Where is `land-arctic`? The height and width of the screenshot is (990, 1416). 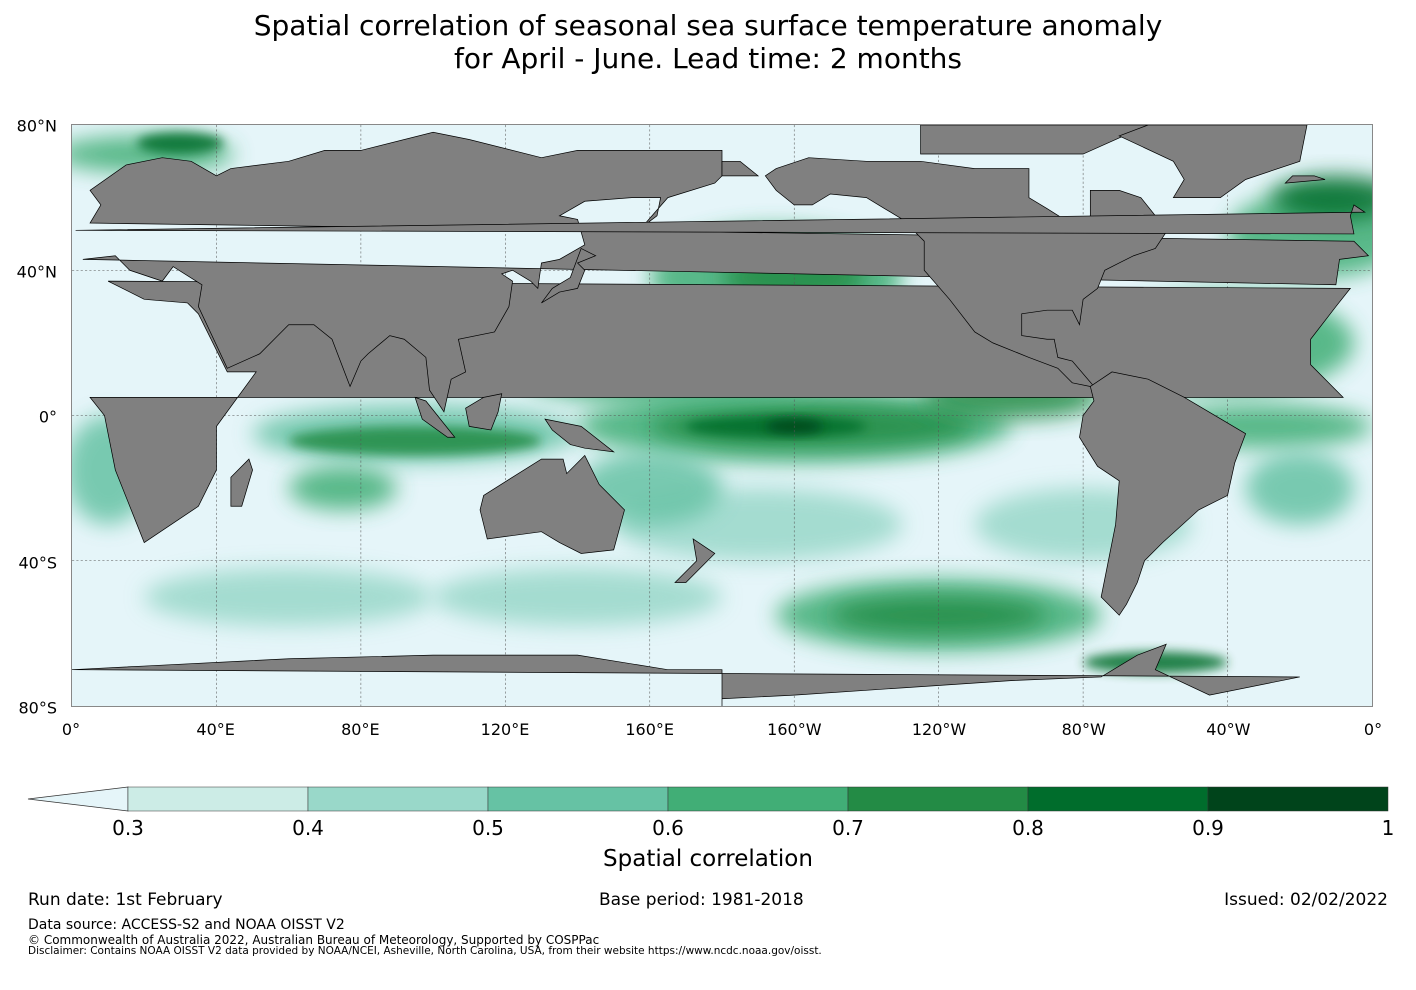
land-arctic is located at coordinates (1034, 140).